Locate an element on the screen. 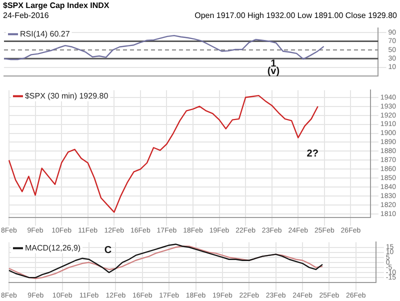 This screenshot has height=301, width=400. legend-label: MACD(12,26,9) is located at coordinates (52, 247).